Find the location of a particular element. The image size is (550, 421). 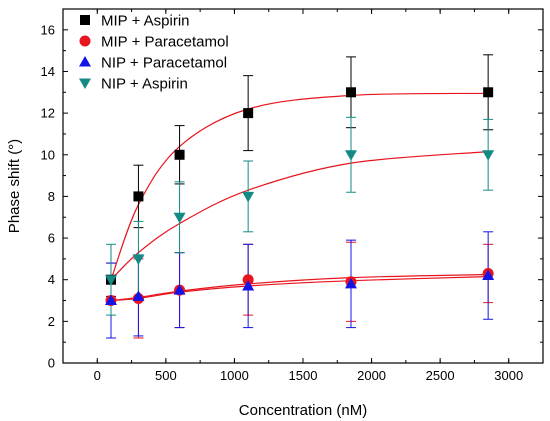

legend-label: NIP + Aspirin is located at coordinates (144, 84).